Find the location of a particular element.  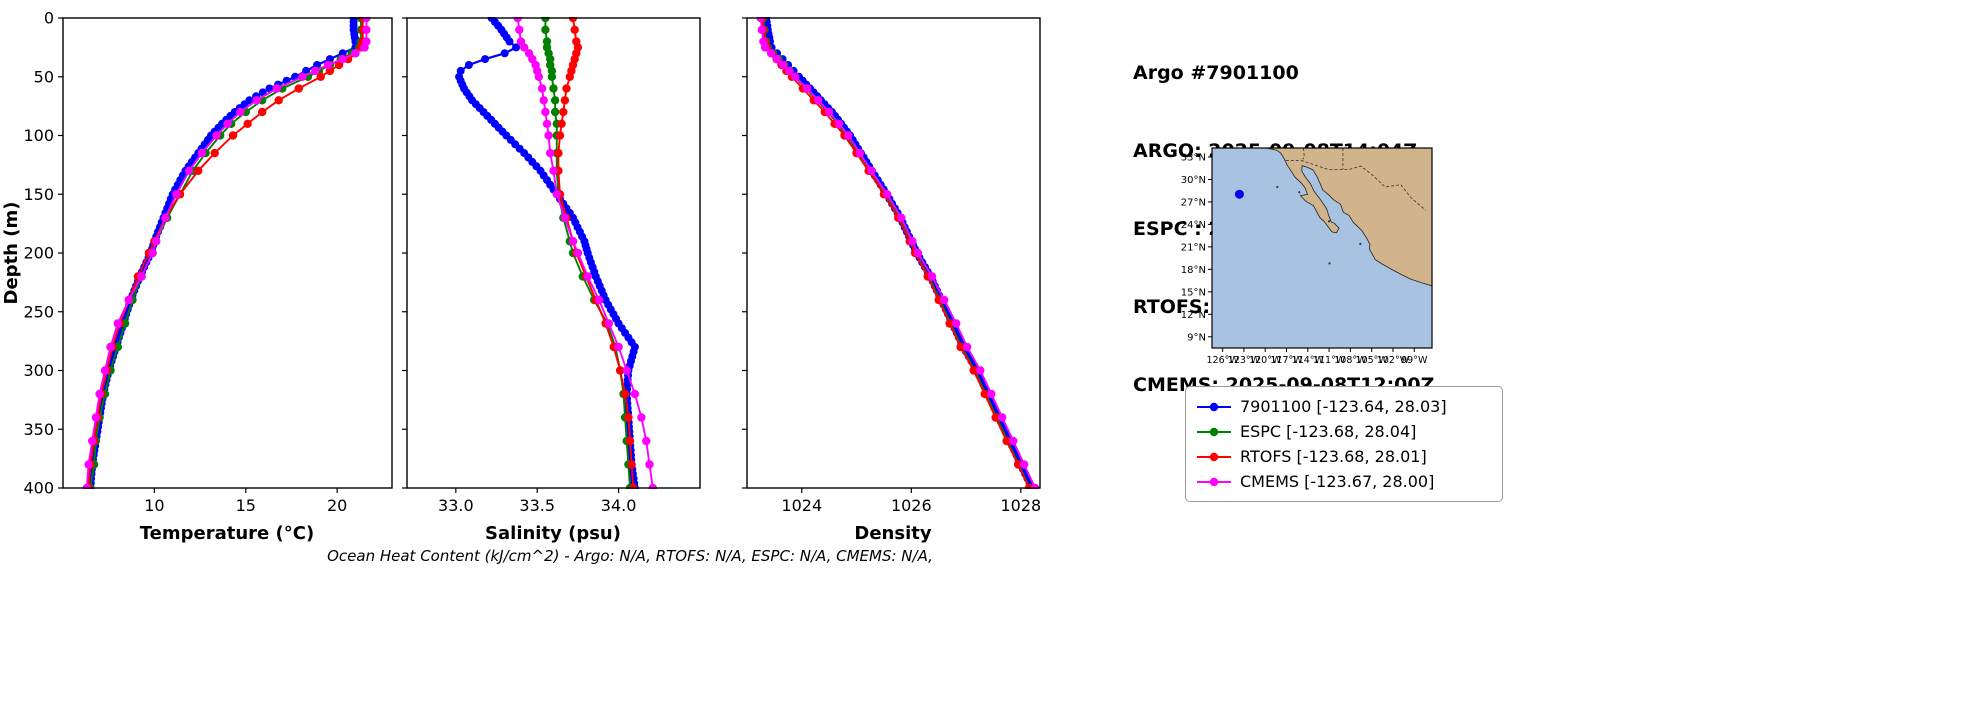

temperature-frame is located at coordinates (227, 253).